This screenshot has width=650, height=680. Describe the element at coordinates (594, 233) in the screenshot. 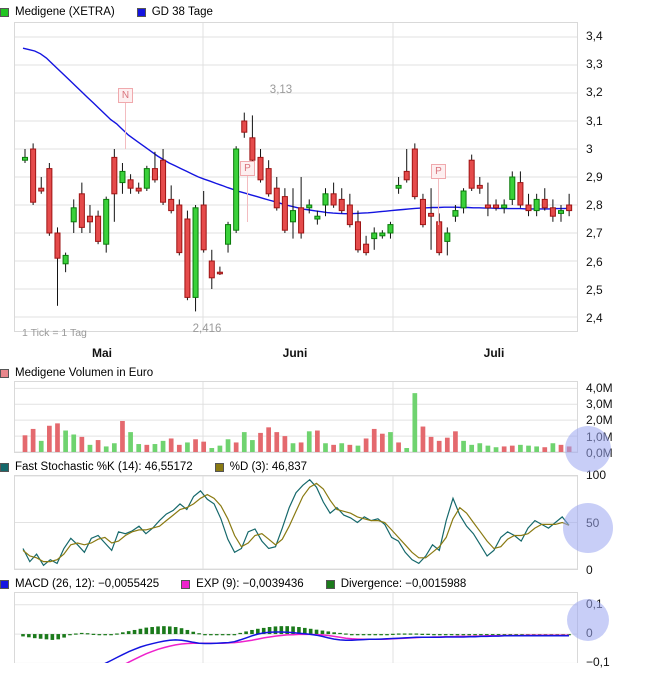

I see `axis-tick-label: 2,7` at that location.